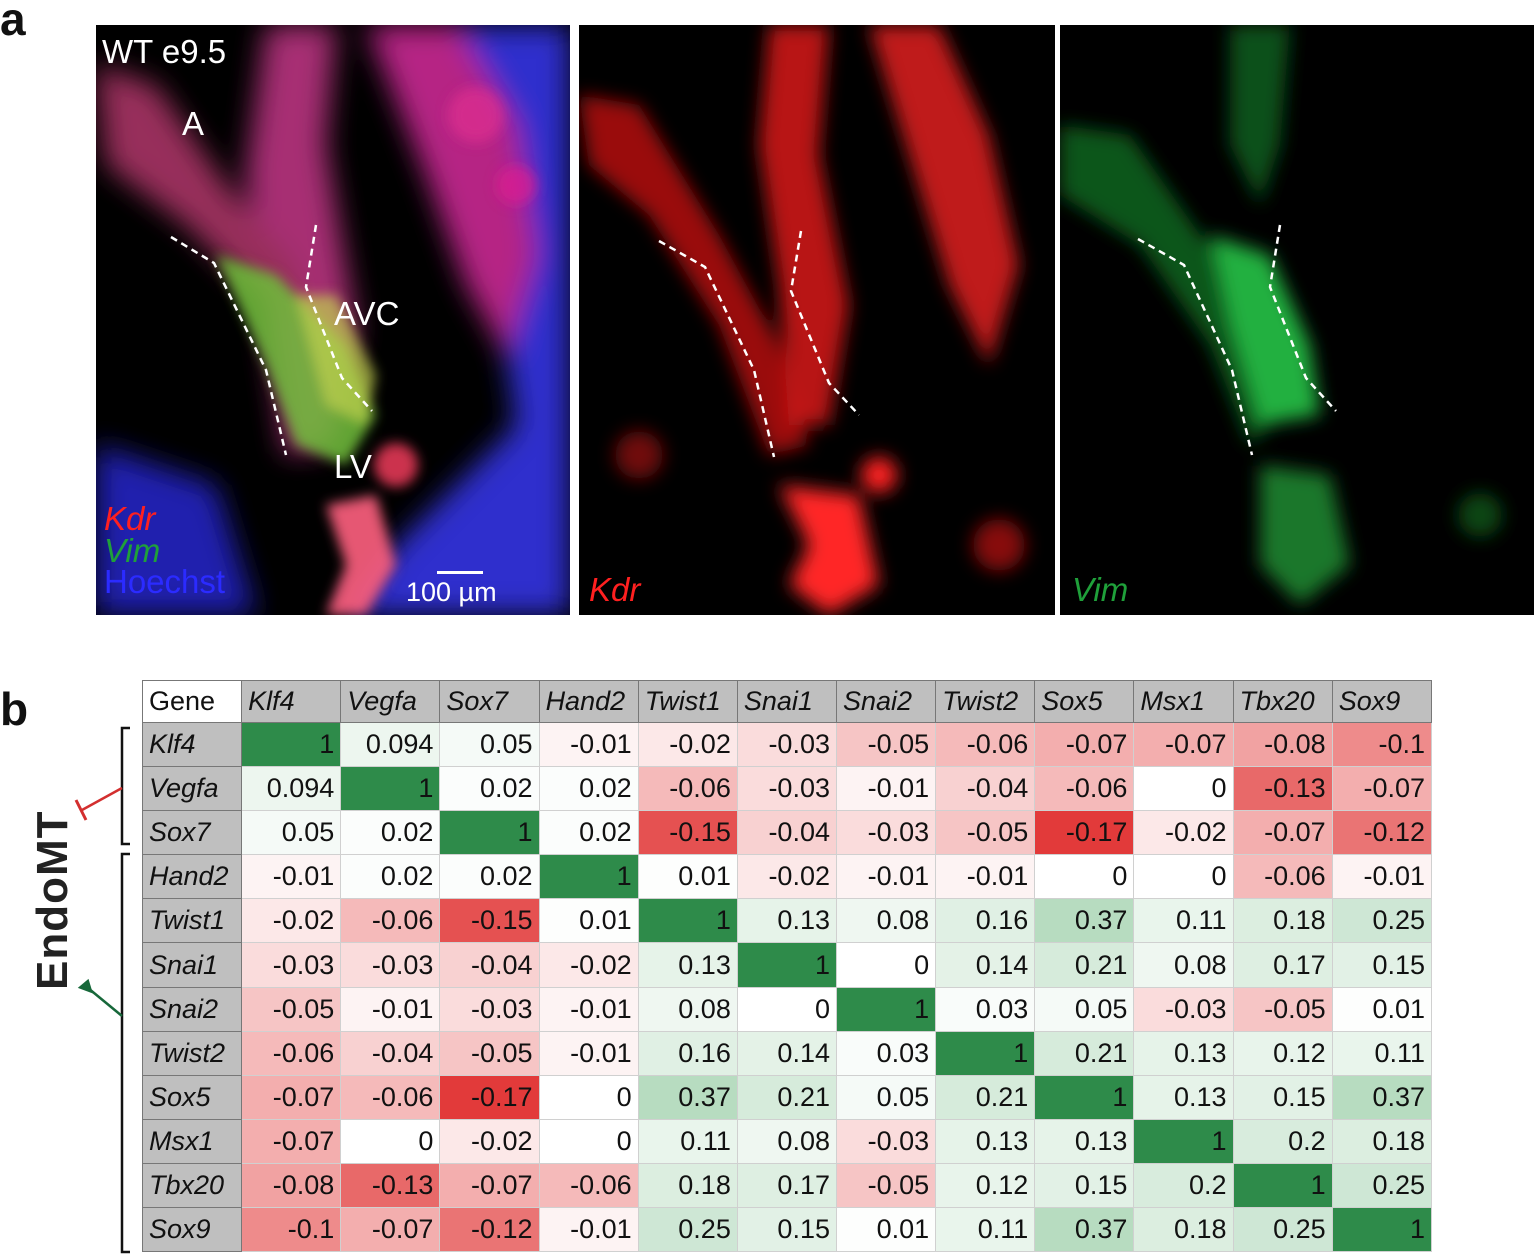 The height and width of the screenshot is (1260, 1534). I want to click on heatmap-cell: 0.03, so click(985, 1009).